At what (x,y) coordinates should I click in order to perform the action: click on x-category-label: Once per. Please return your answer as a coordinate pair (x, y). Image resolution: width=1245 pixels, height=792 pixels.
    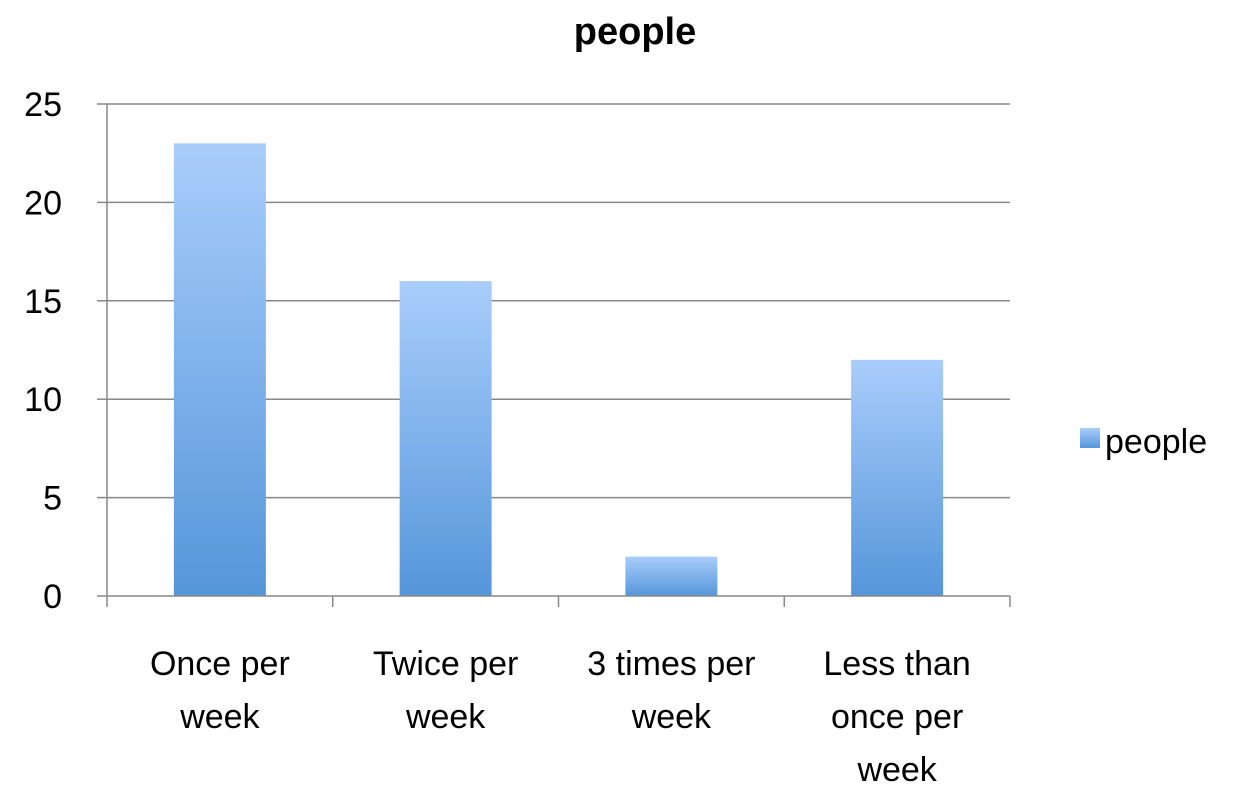
    Looking at the image, I should click on (220, 664).